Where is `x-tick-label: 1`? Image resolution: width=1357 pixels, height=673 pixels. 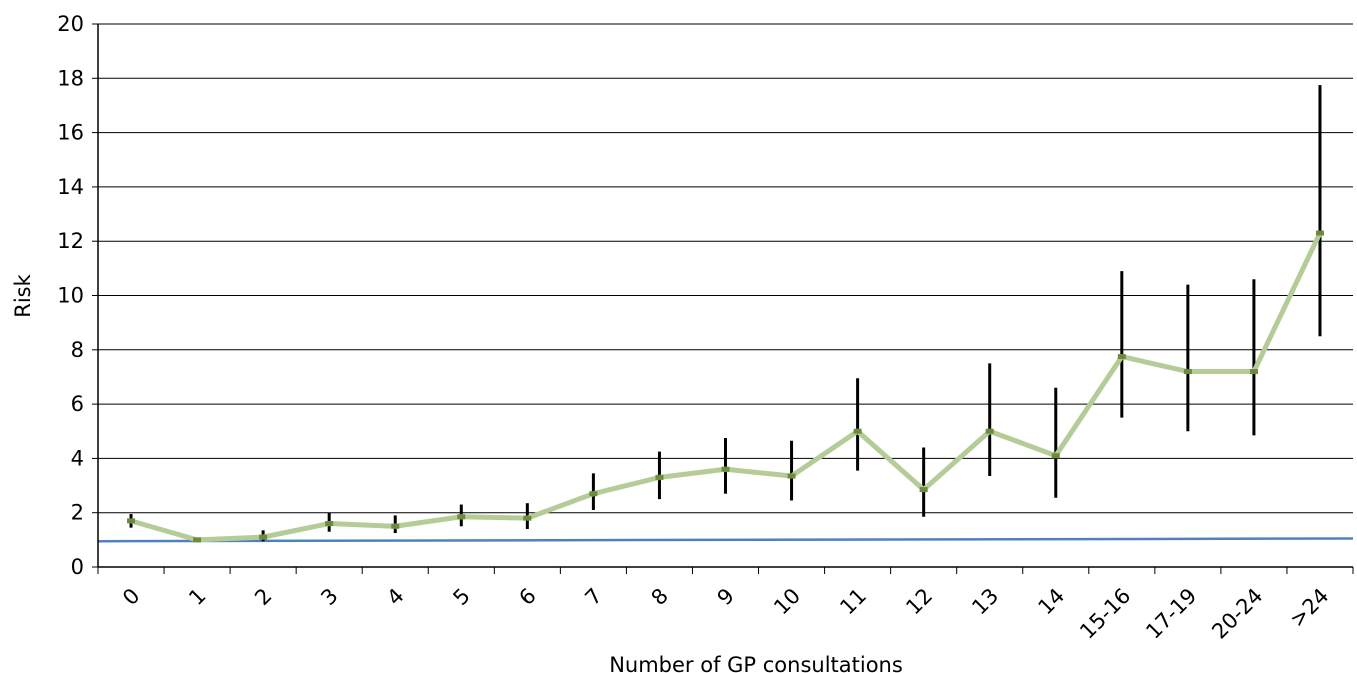
x-tick-label: 1 is located at coordinates (197, 597).